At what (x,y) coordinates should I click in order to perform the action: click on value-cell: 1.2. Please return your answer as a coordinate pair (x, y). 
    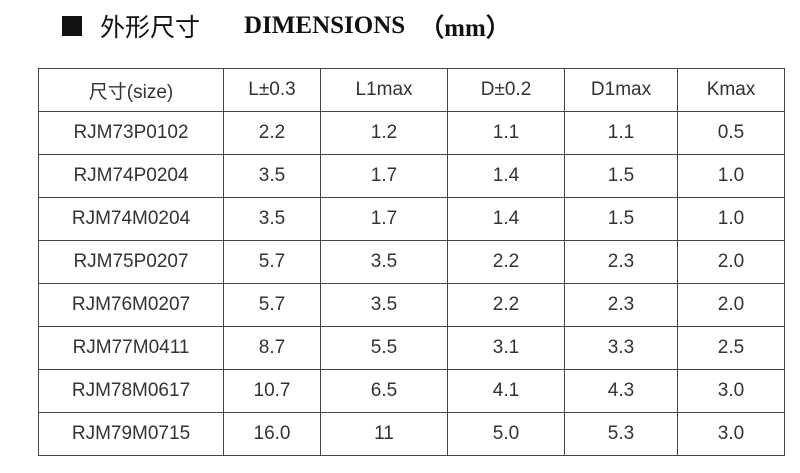
    Looking at the image, I should click on (384, 133).